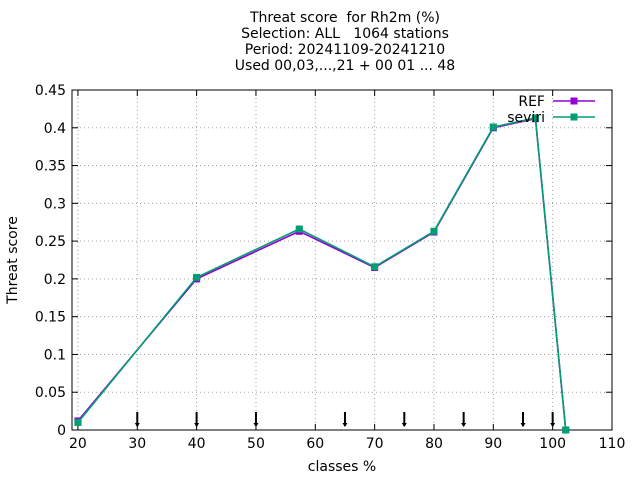 The height and width of the screenshot is (480, 640). I want to click on y-axis-label: Threat score, so click(13, 260).